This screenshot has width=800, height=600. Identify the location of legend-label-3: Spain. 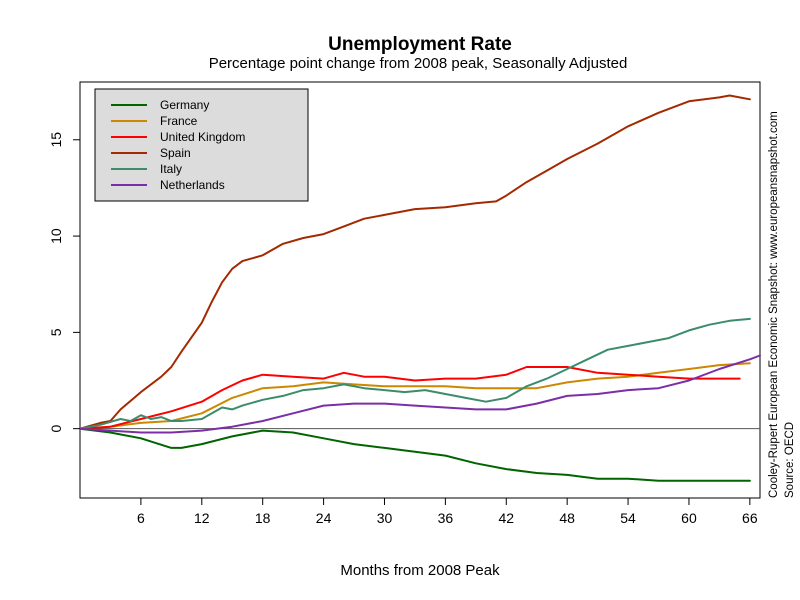
(175, 153).